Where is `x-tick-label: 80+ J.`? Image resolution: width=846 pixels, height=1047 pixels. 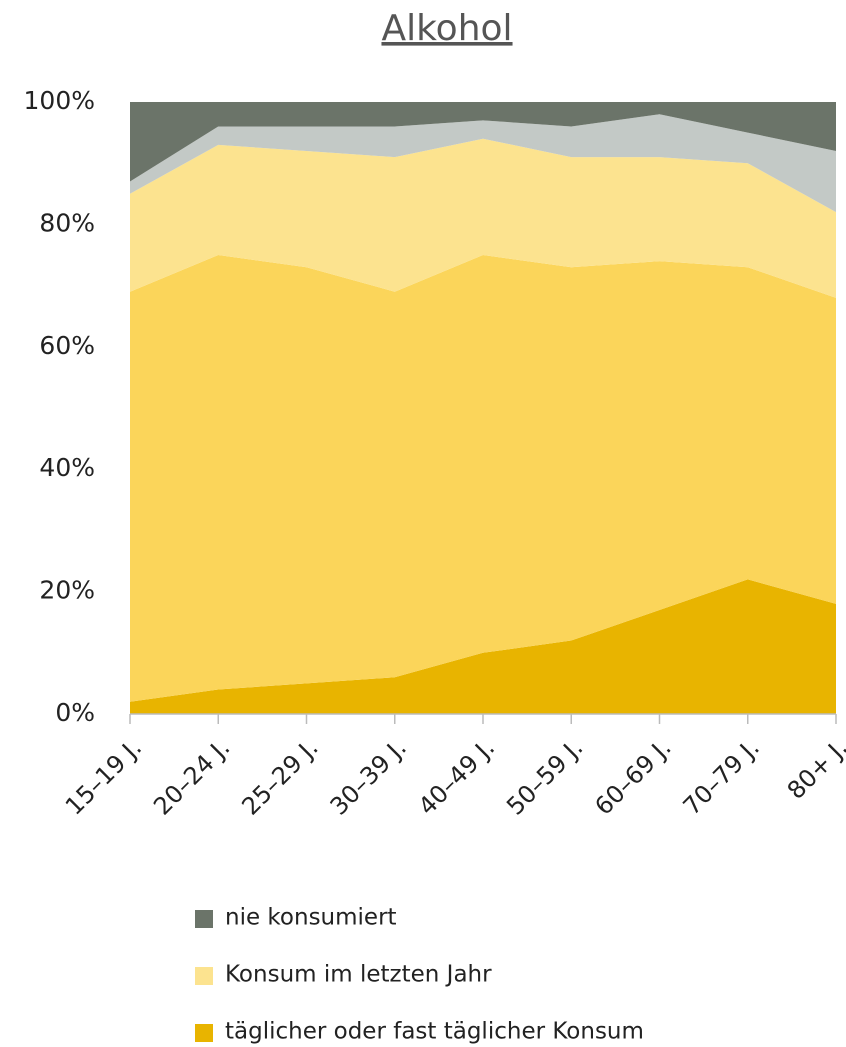 x-tick-label: 80+ J. is located at coordinates (814, 768).